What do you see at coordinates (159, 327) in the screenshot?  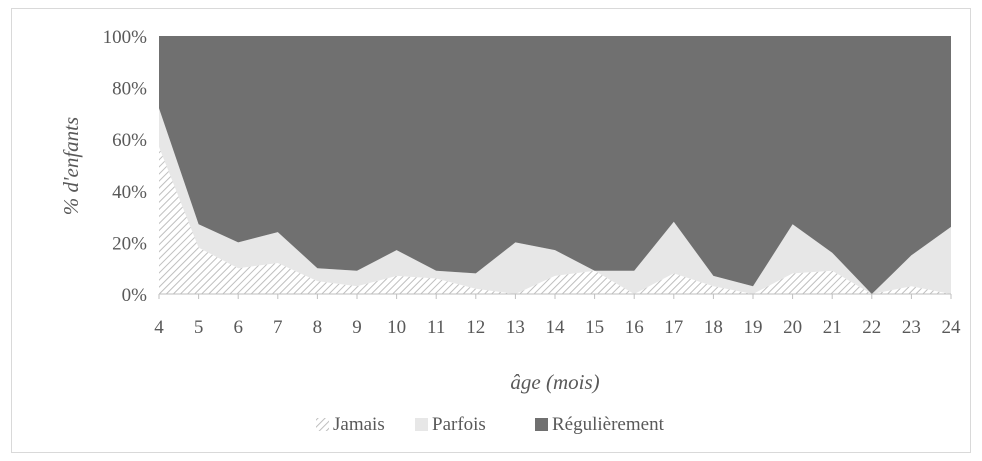 I see `x-tick-label: 4` at bounding box center [159, 327].